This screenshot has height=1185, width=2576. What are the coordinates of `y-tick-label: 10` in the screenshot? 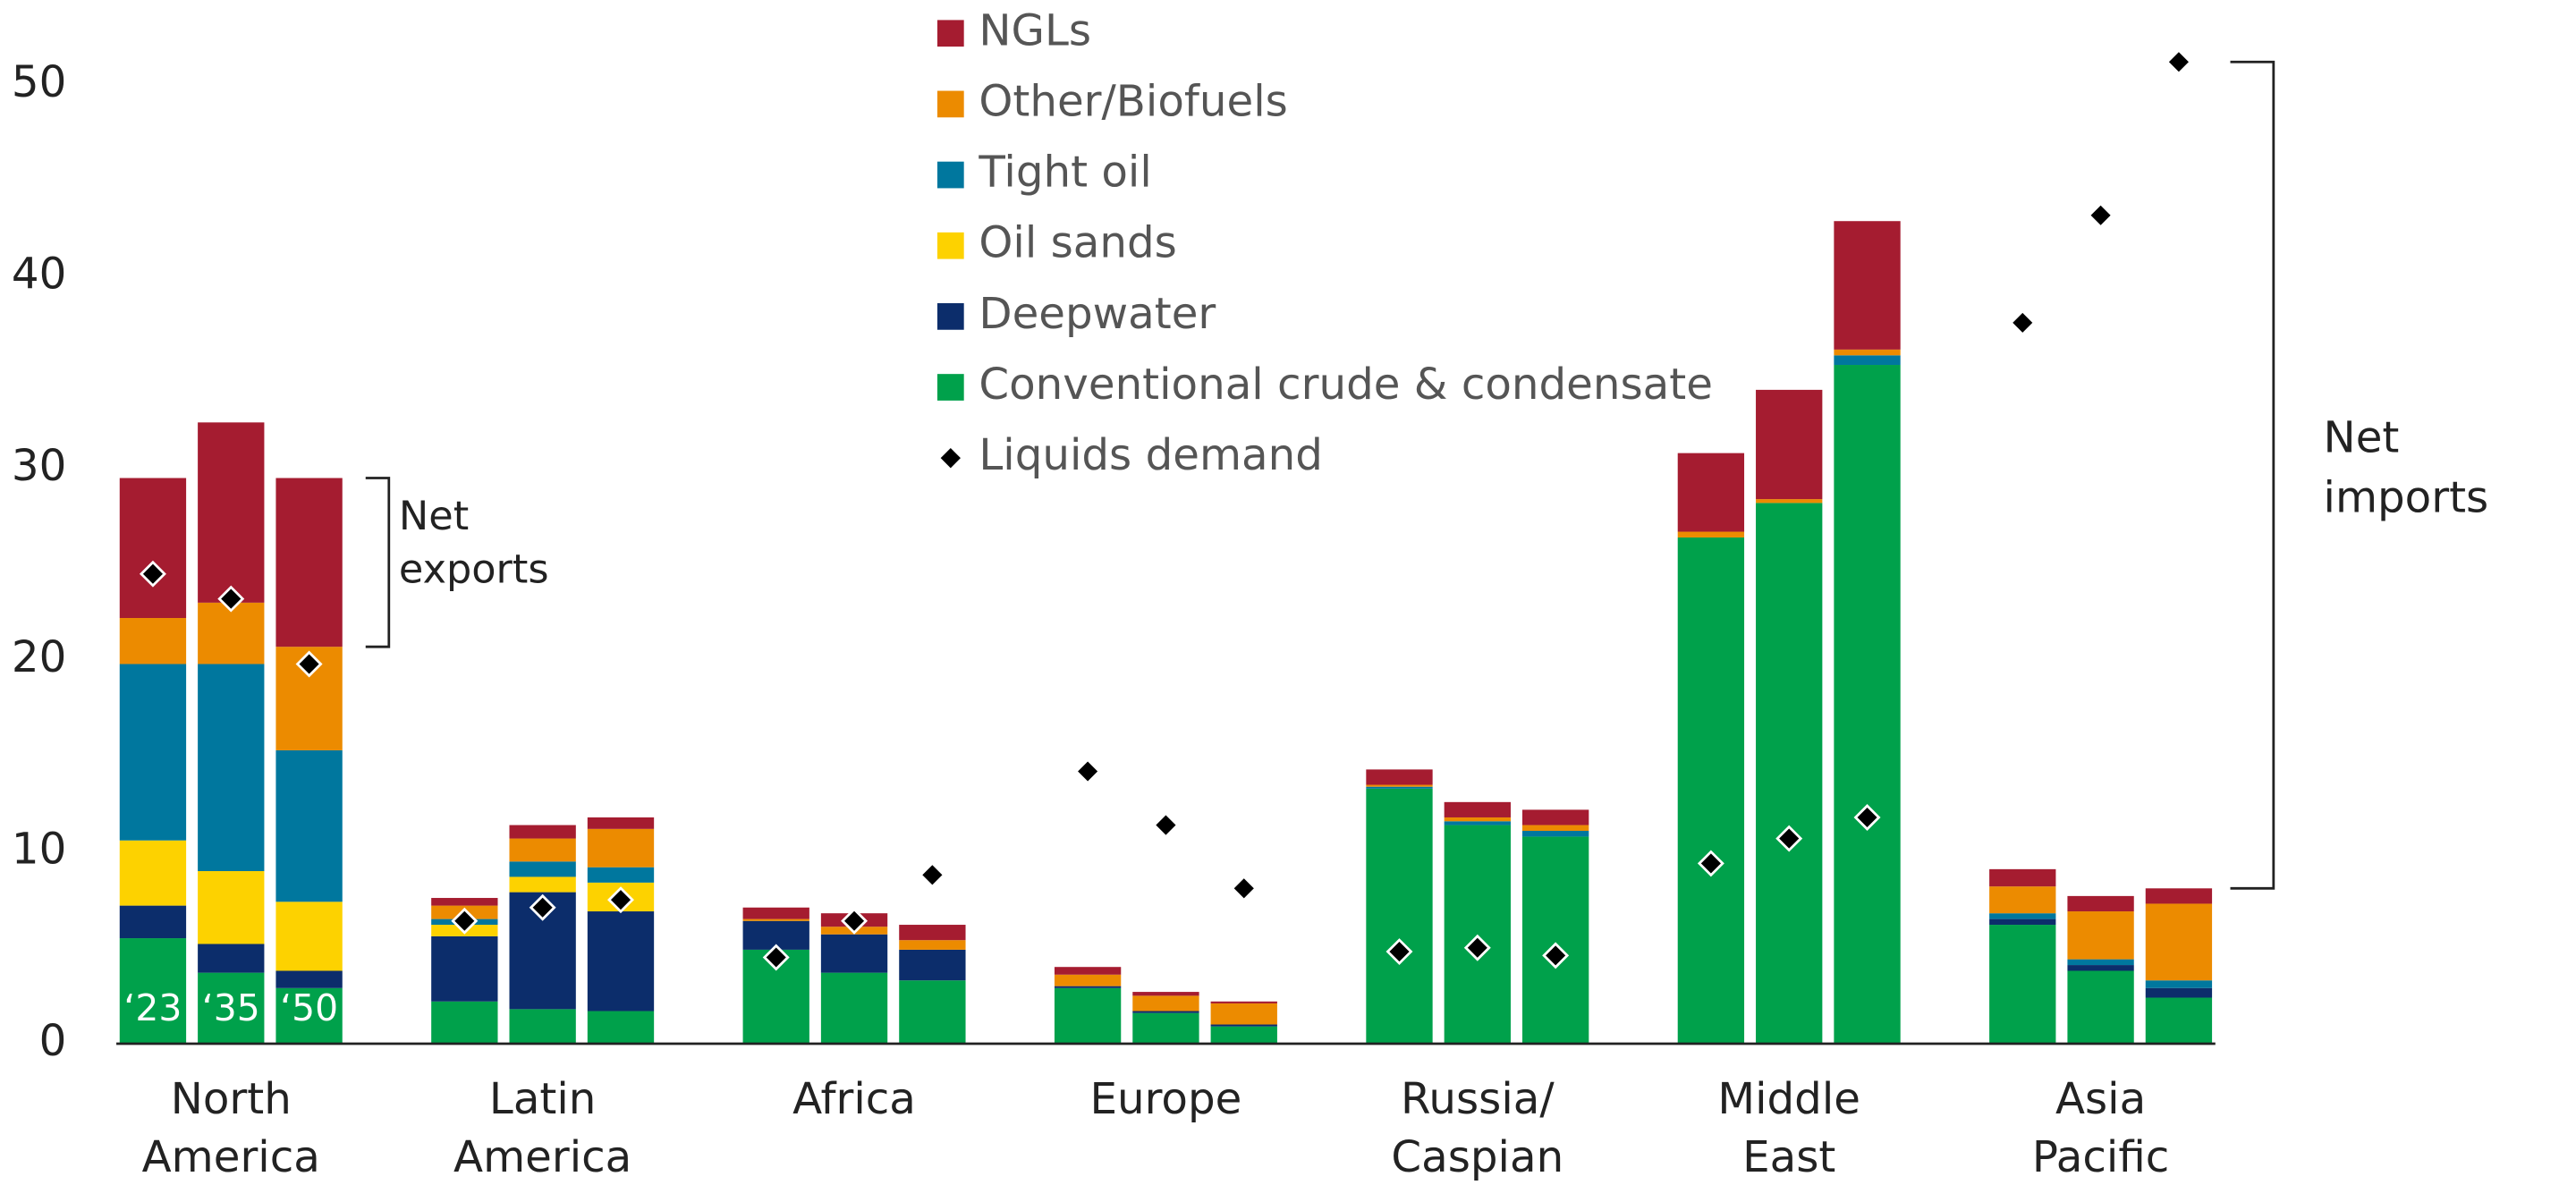 It's located at (39, 850).